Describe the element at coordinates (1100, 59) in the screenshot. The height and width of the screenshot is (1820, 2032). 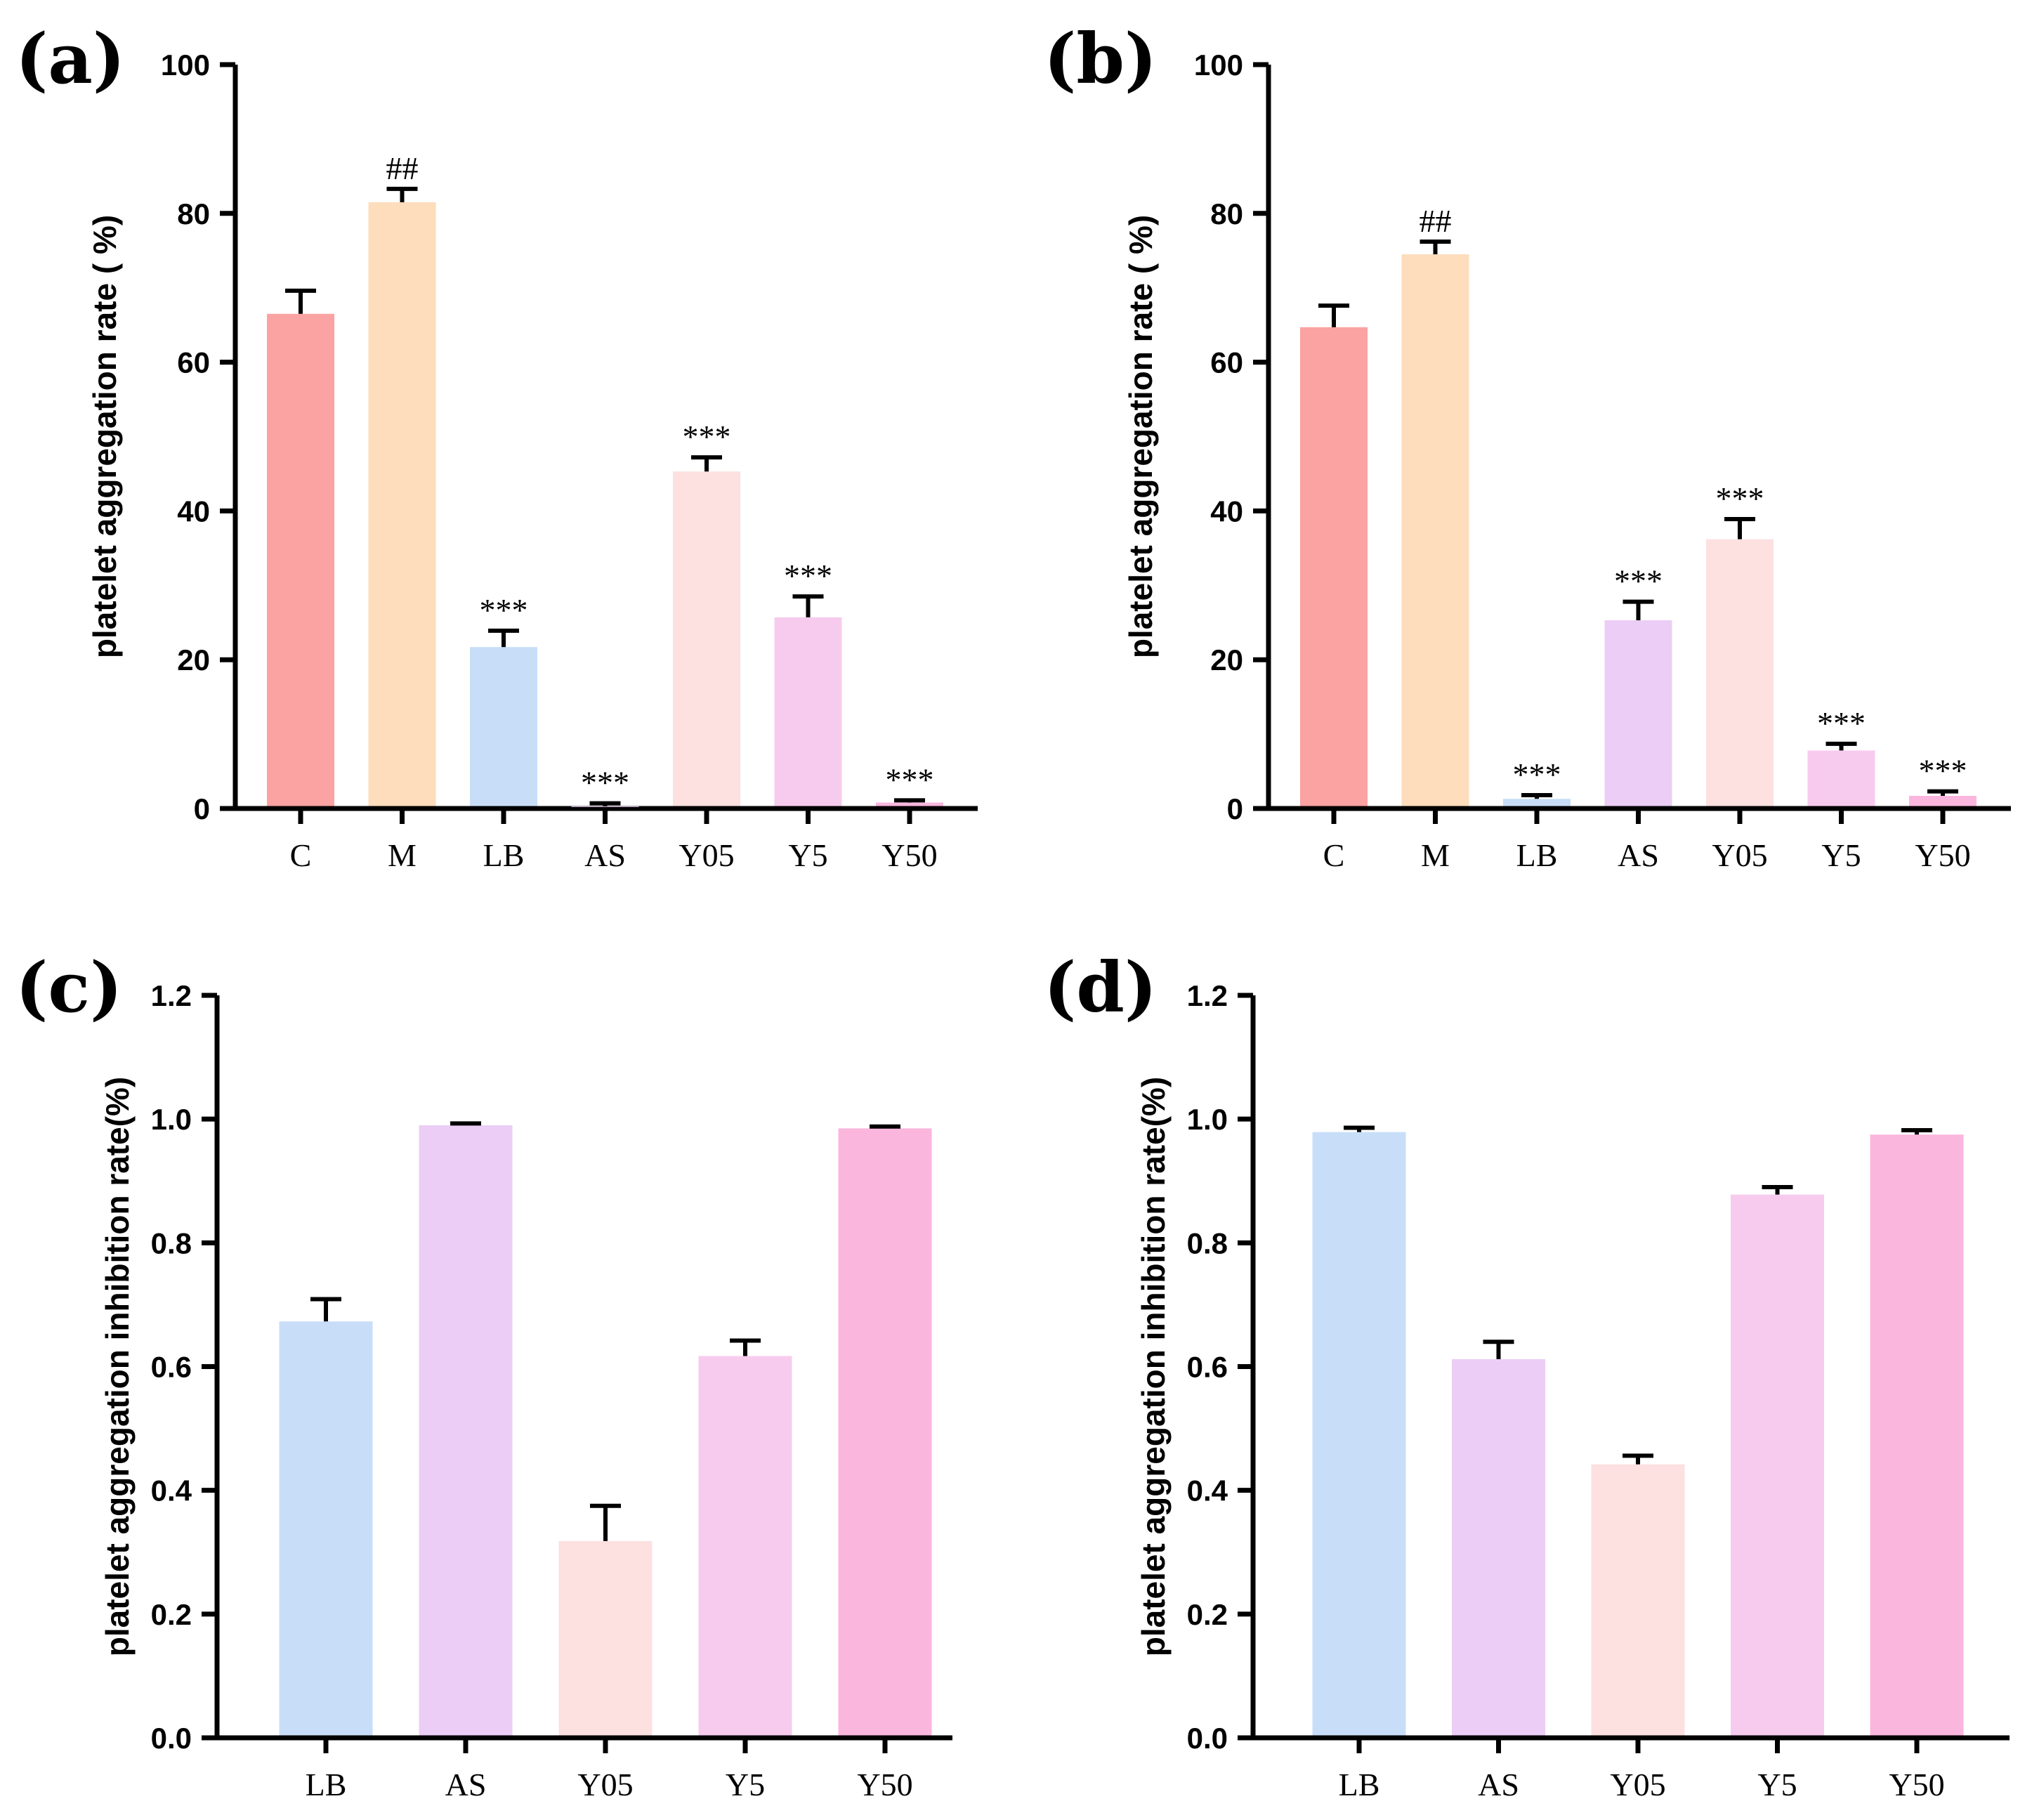
I see `panel-letter: (b)` at that location.